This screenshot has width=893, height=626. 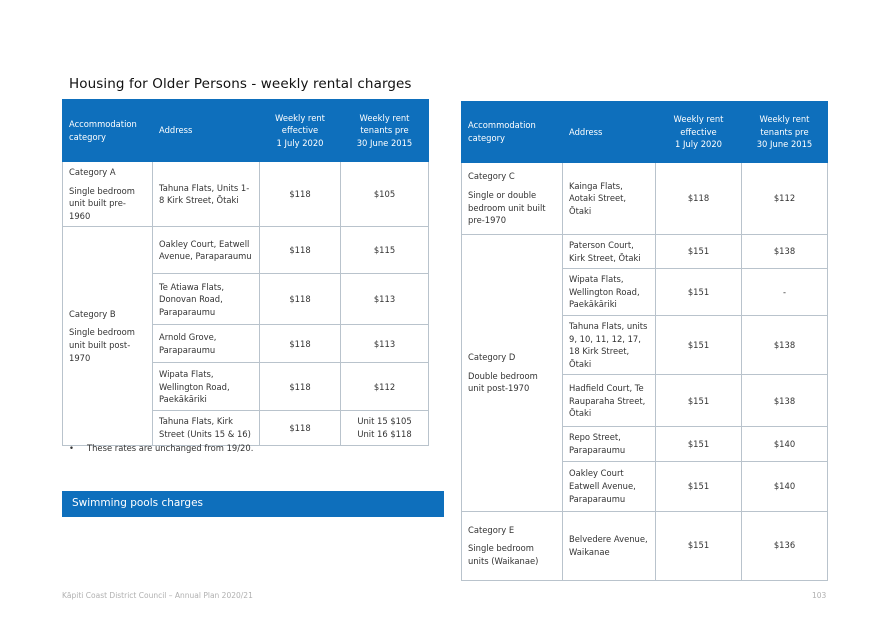 I want to click on header-rent-effective: Weekly rent effective 1 July 2020, so click(x=300, y=130).